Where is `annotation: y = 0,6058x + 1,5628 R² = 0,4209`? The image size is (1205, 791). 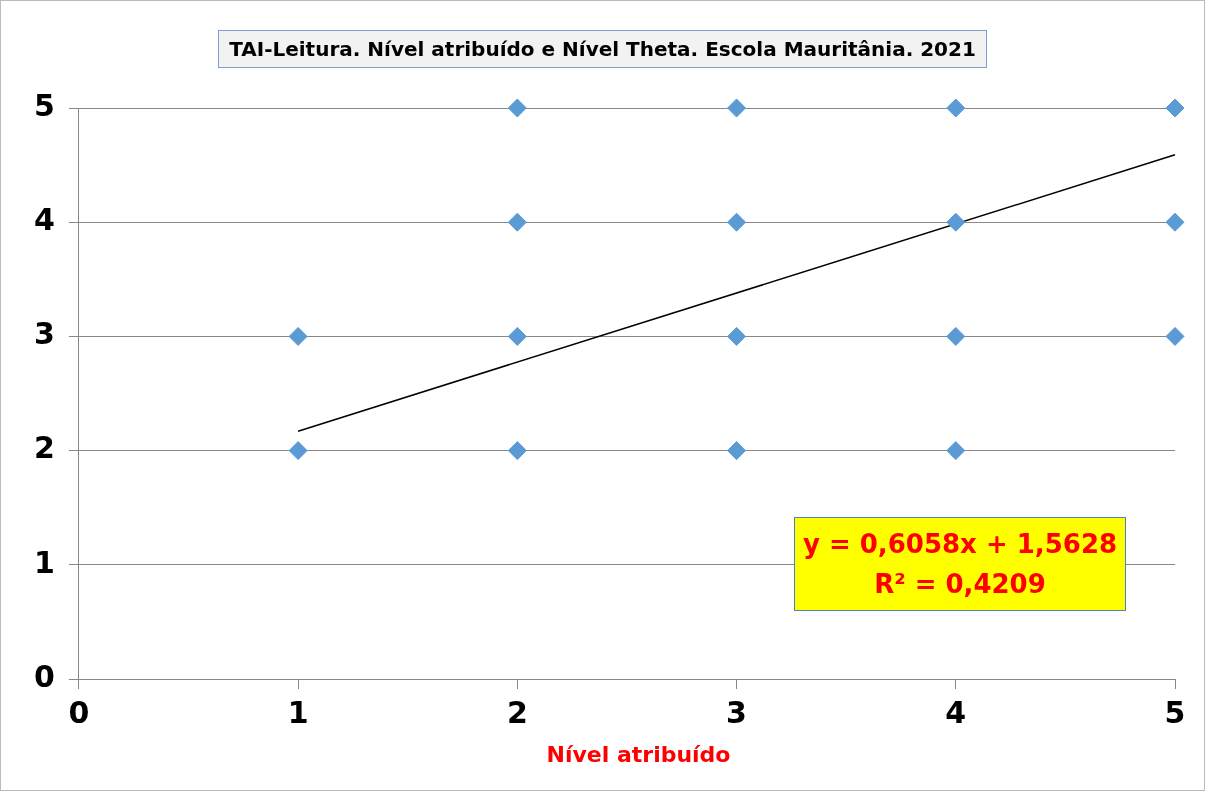
annotation: y = 0,6058x + 1,5628 R² = 0,4209 is located at coordinates (960, 564).